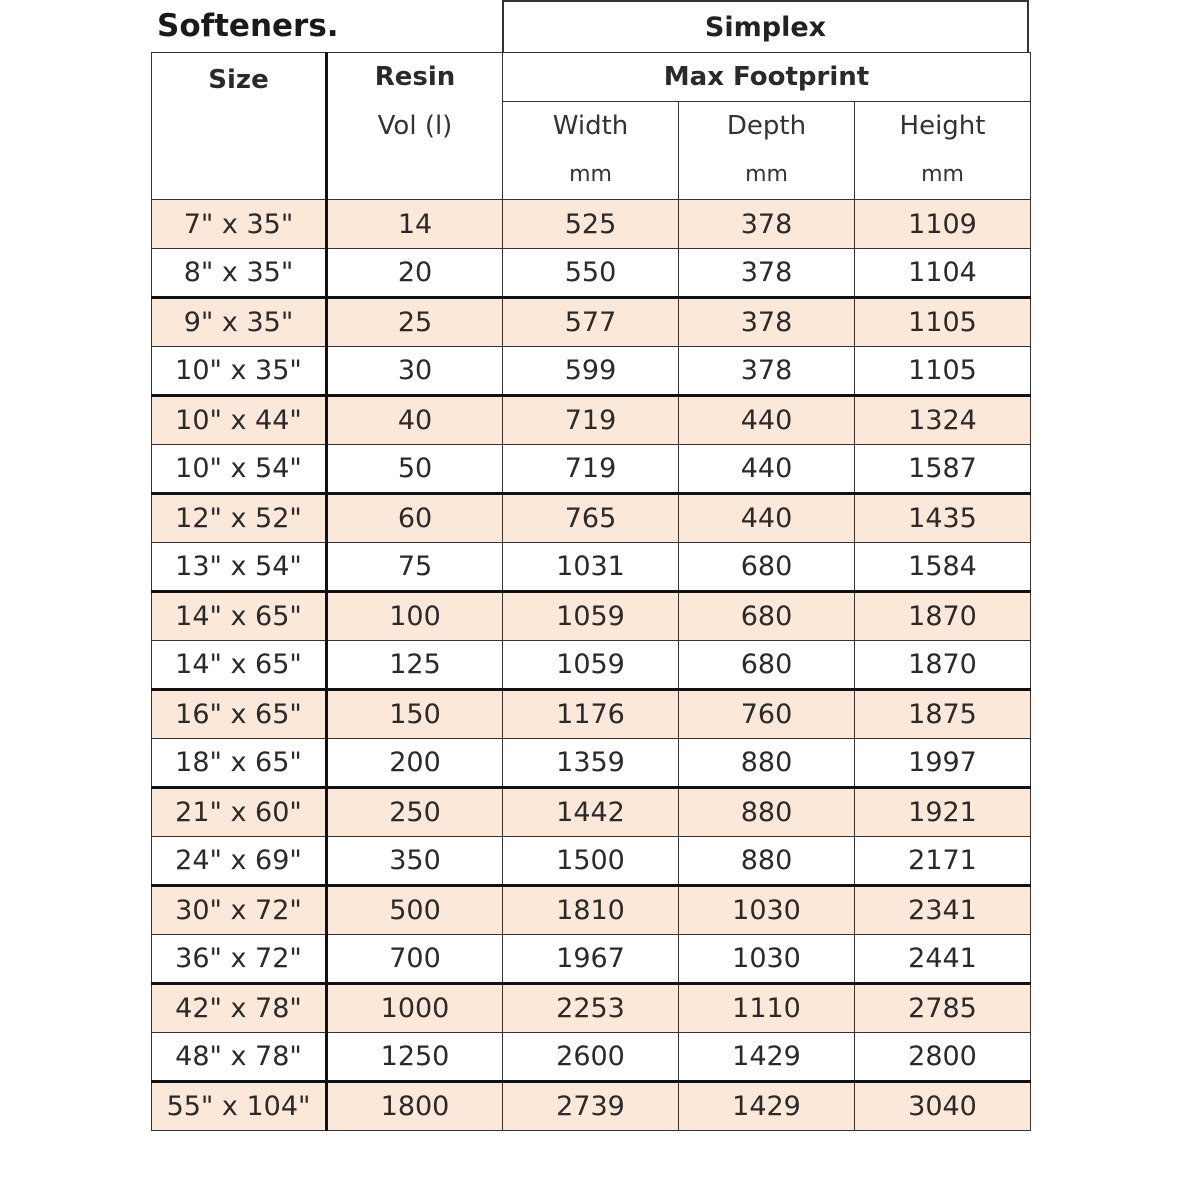  I want to click on cell-width: 599, so click(590, 371).